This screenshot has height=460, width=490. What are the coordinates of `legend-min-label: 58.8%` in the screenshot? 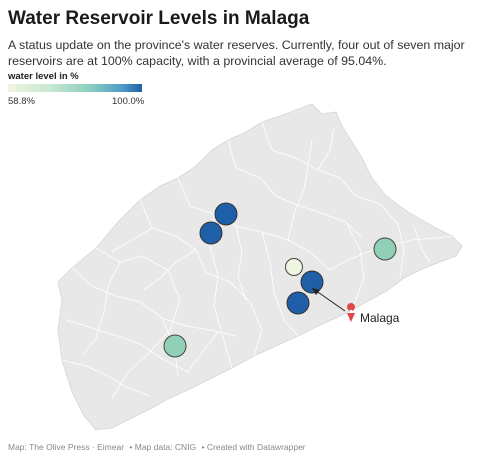 It's located at (21, 101).